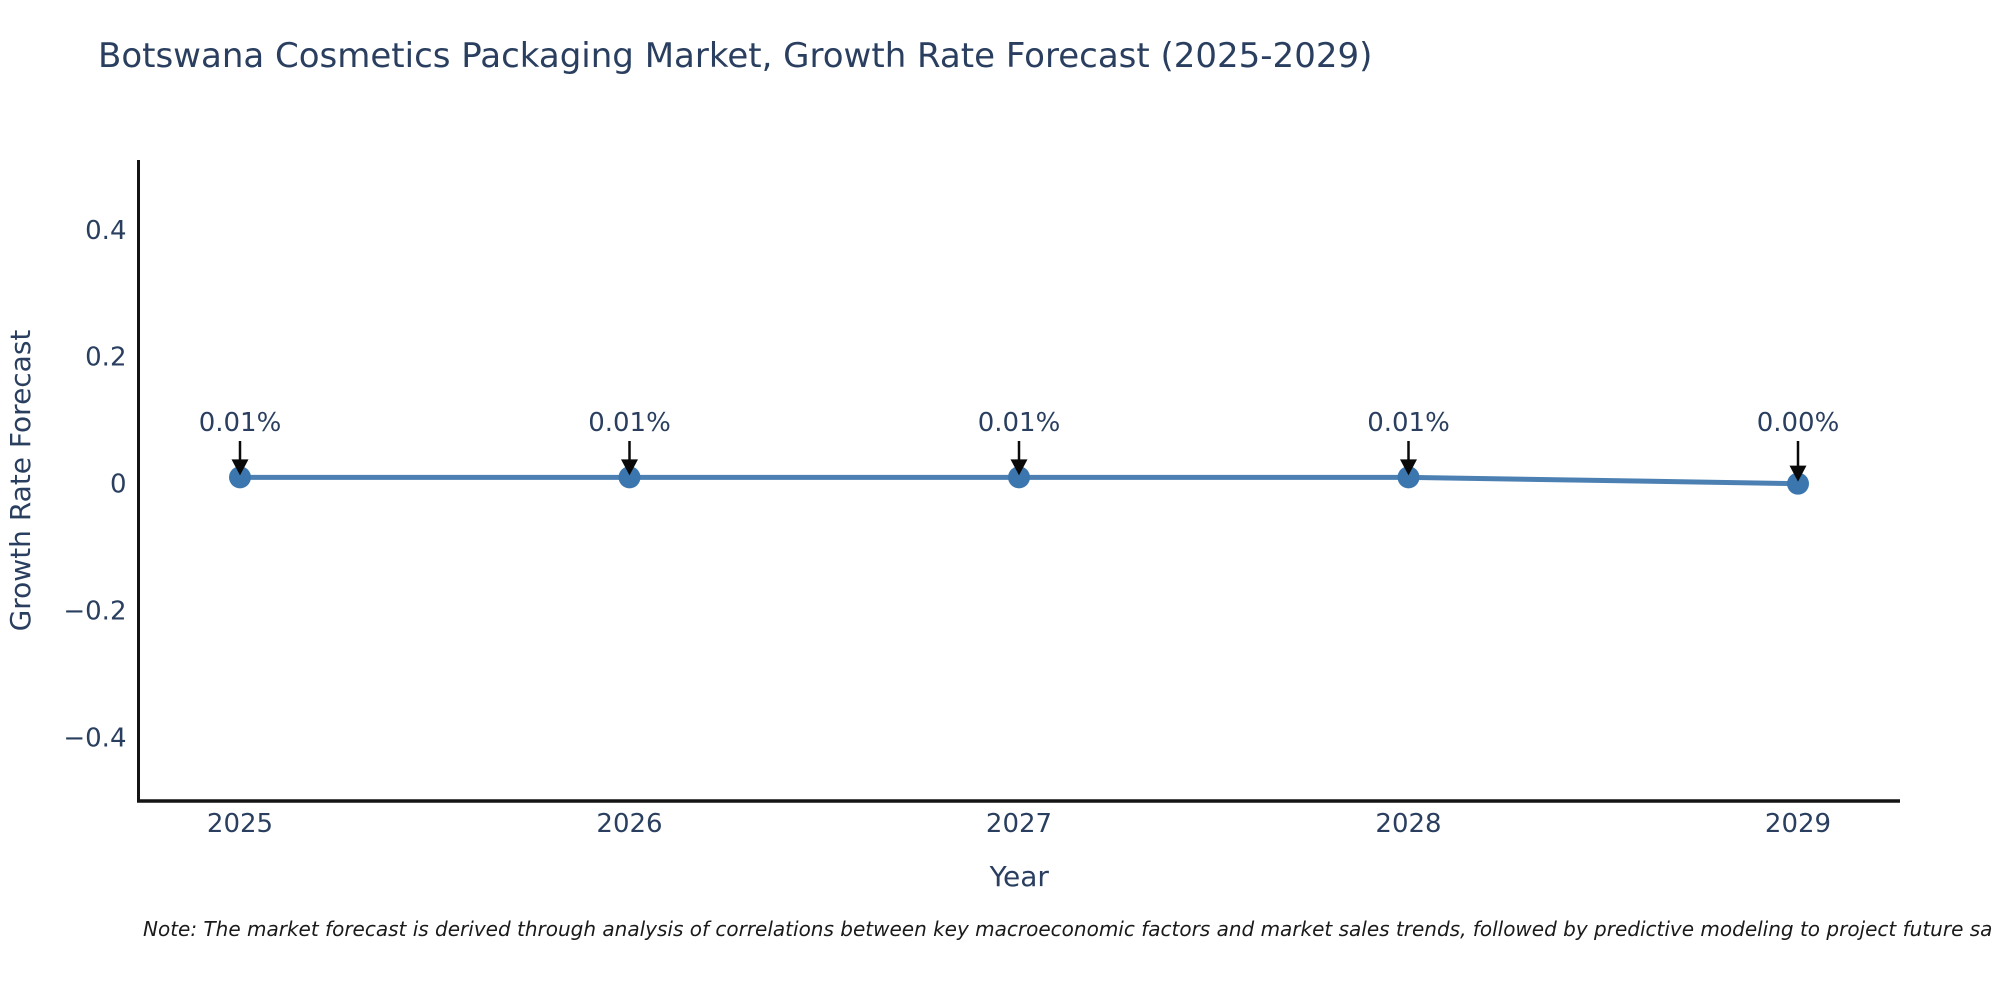  What do you see at coordinates (1408, 824) in the screenshot?
I see `x-tick-label: 2028` at bounding box center [1408, 824].